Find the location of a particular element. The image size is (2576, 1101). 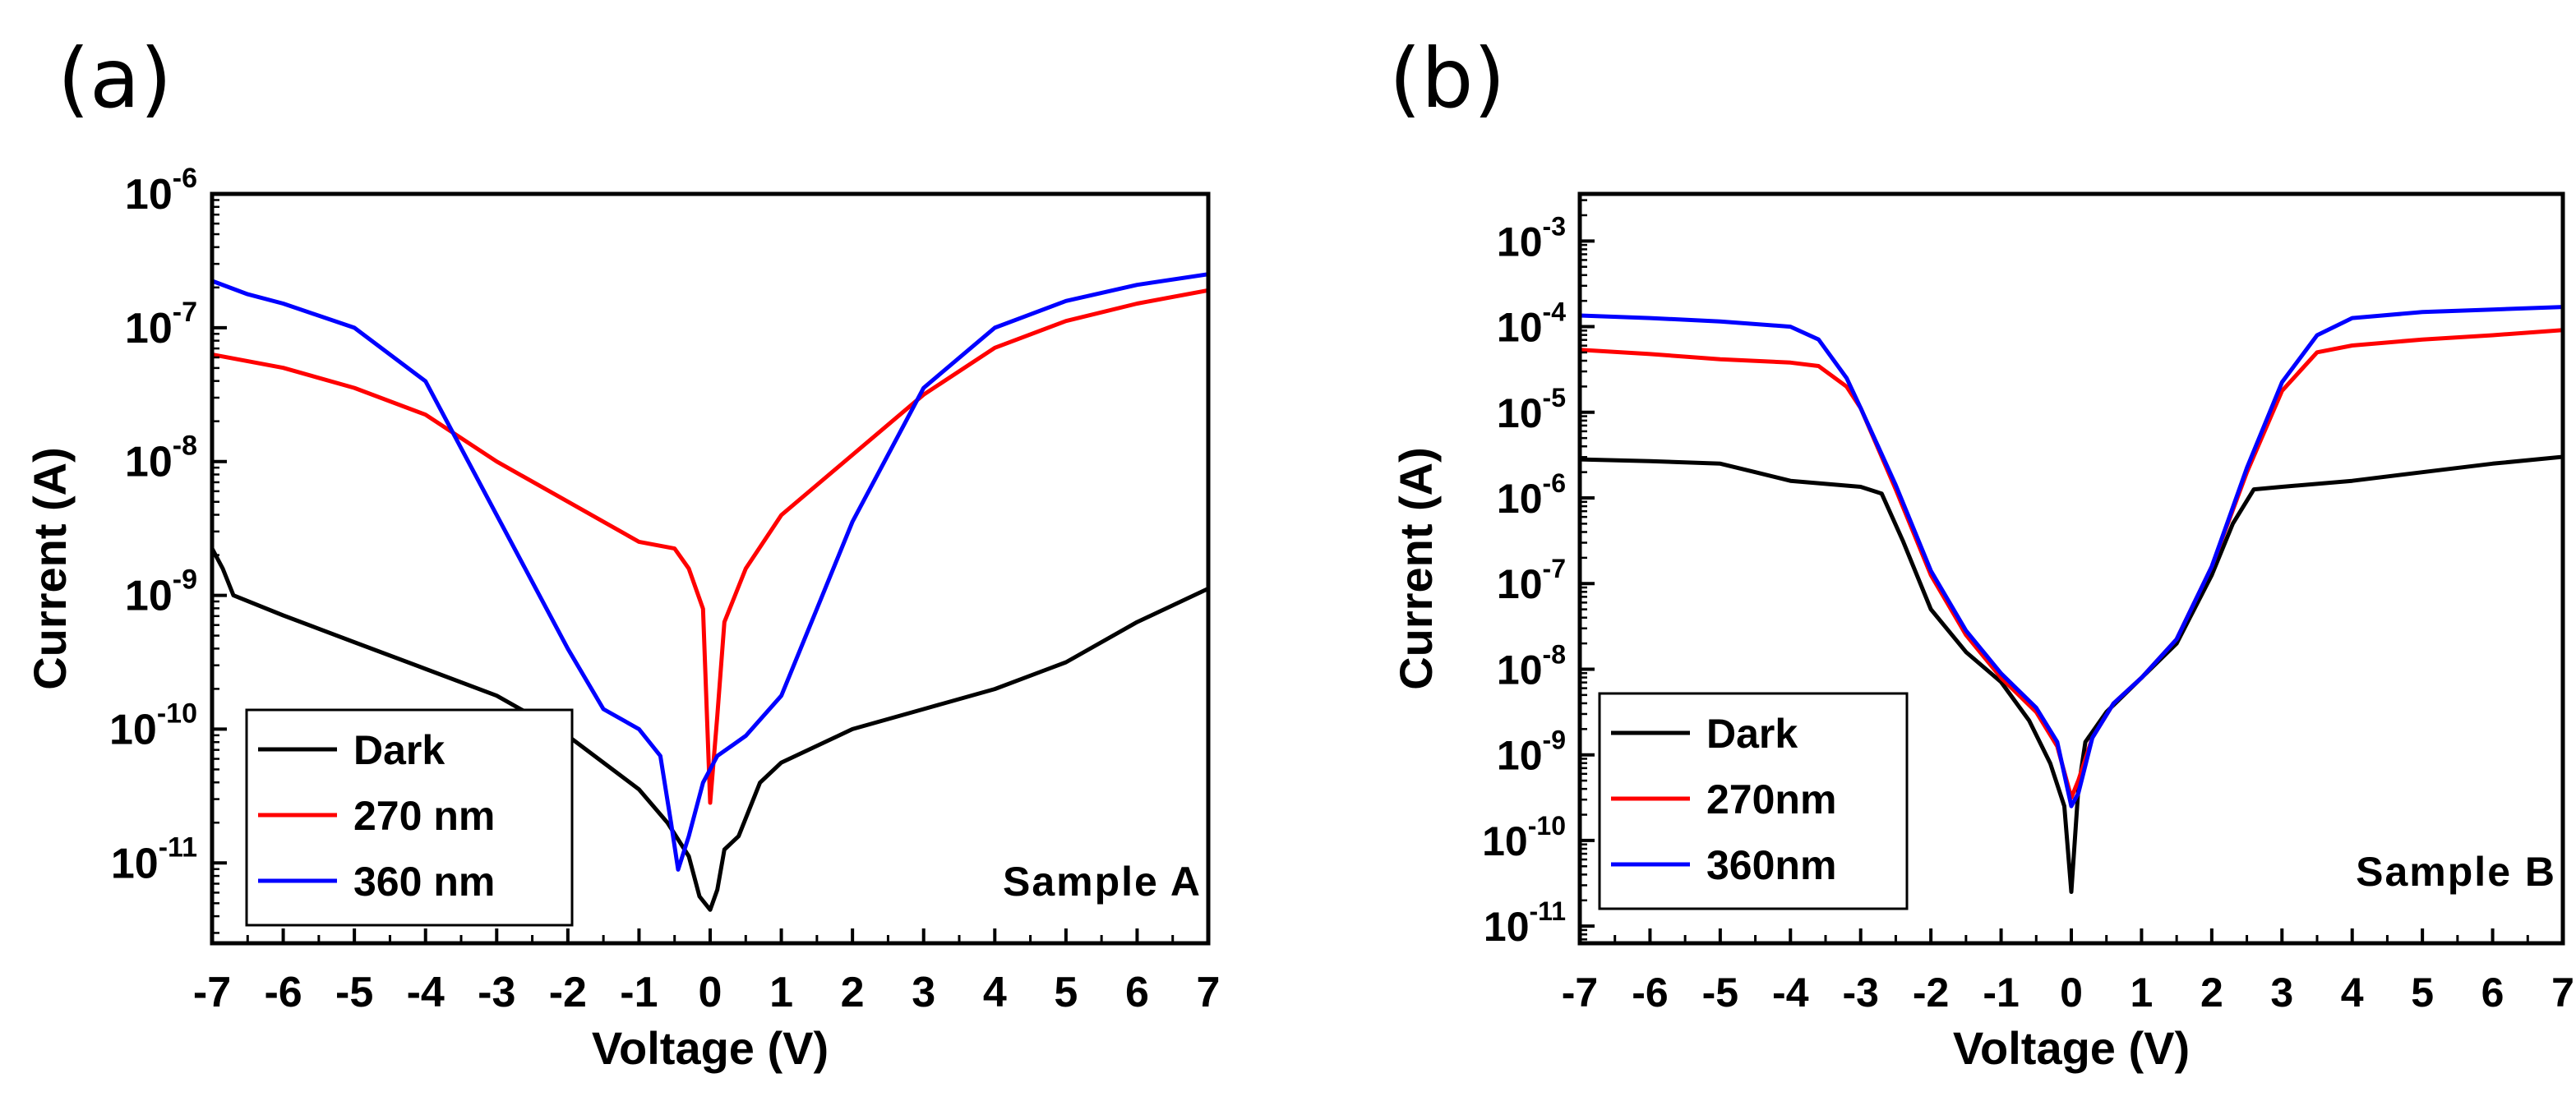

panel-label: (a) is located at coordinates (115, 78).